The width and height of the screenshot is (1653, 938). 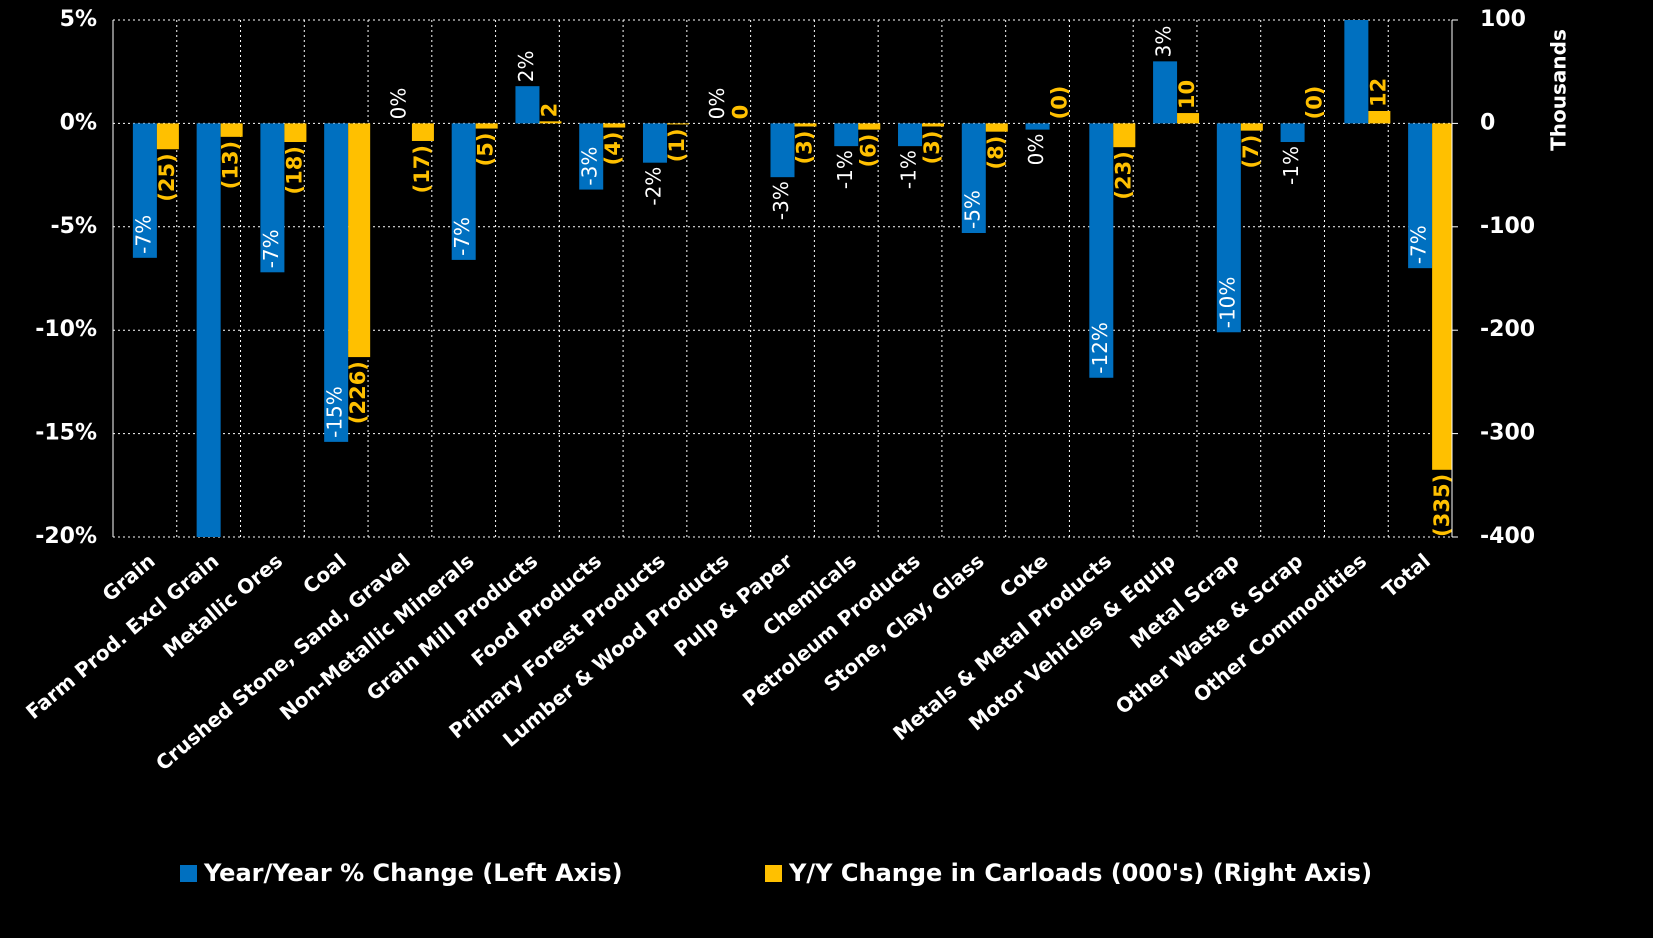 I want to click on data-label: (226), so click(x=358, y=392).